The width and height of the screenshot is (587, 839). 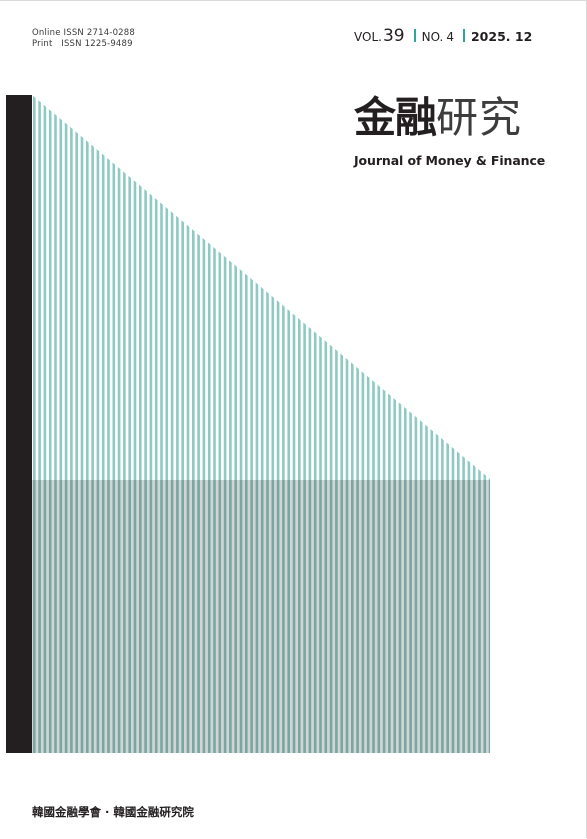 I want to click on publisher-line: 韓國金融學會 · 韓國金融硏究院, so click(x=113, y=812).